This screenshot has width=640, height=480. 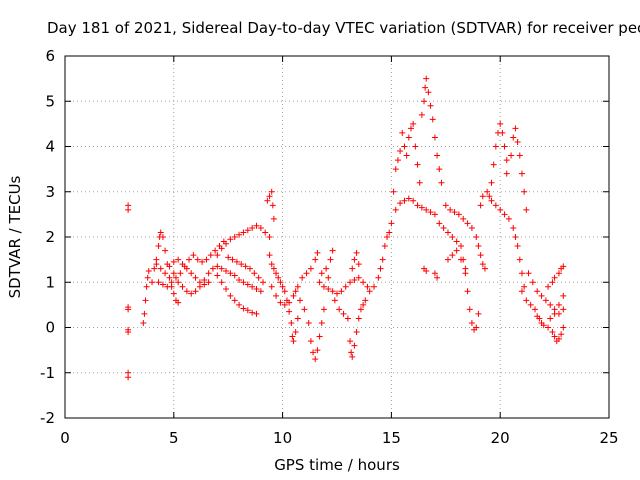 I want to click on x-axis-label: GPS time / hours, so click(x=337, y=465).